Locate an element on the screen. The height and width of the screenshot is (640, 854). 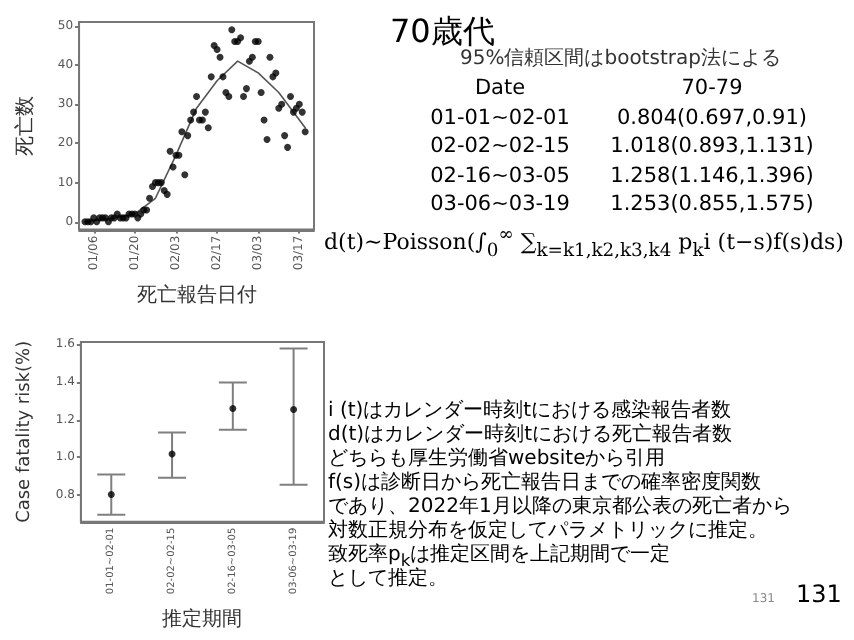
text: 02-16~03-05 is located at coordinates (500, 175).